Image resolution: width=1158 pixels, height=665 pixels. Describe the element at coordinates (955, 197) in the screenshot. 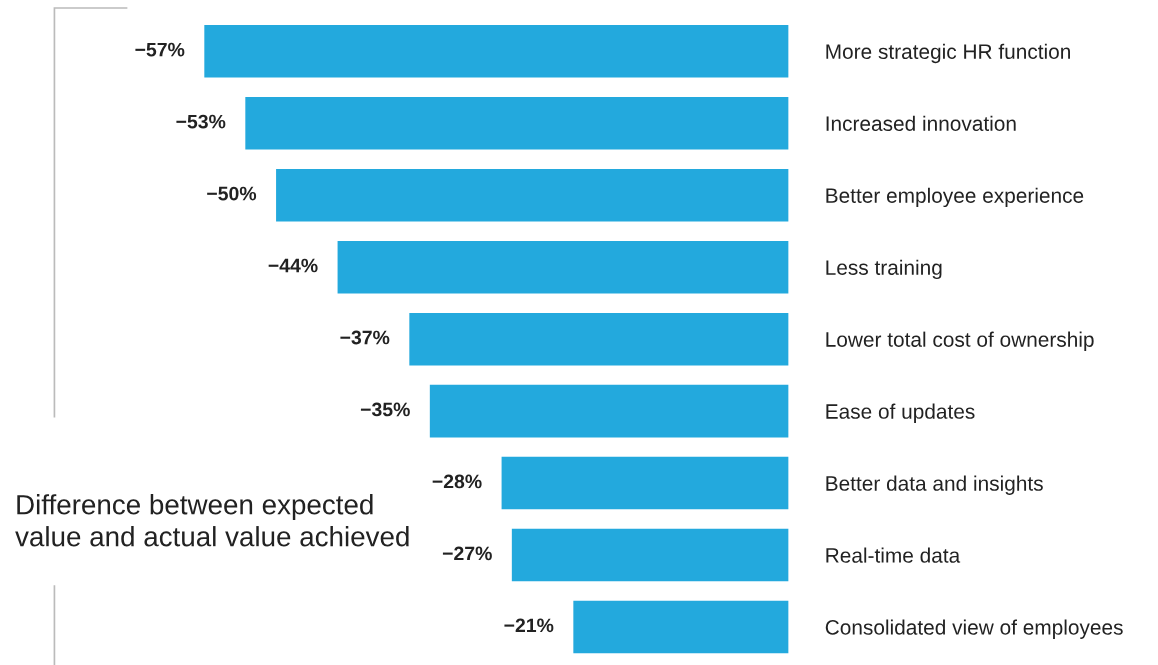

I see `y-tick-label: Better employee experience` at that location.